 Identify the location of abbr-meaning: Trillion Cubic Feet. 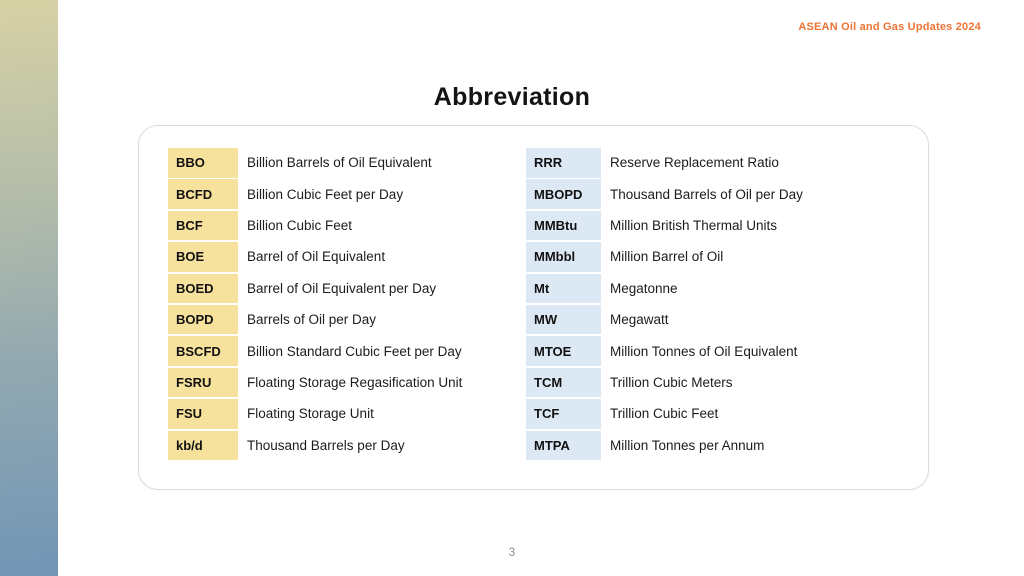
(664, 414).